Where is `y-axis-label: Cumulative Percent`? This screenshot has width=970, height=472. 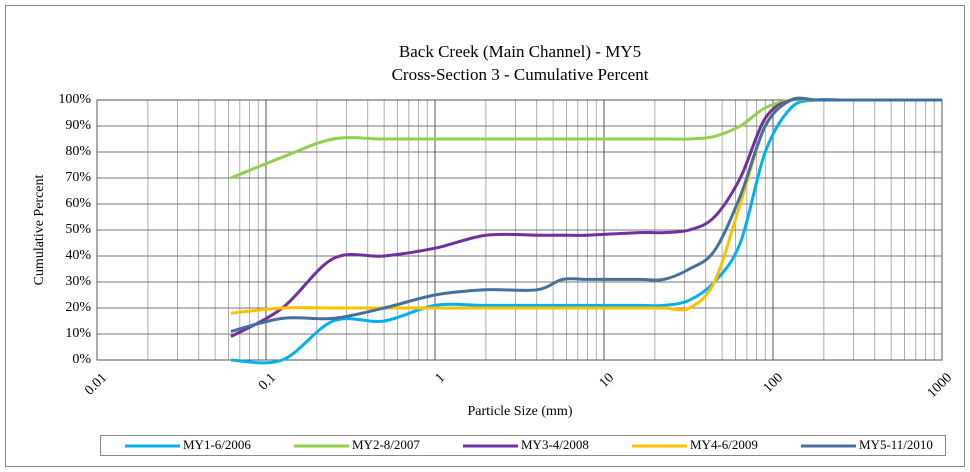 y-axis-label: Cumulative Percent is located at coordinates (39, 229).